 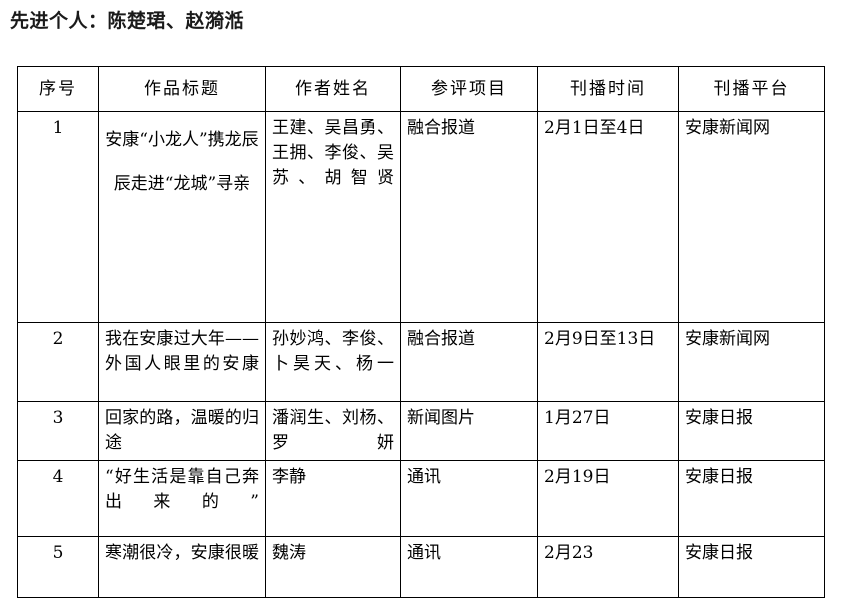 I want to click on cell-author: 潘润生、刘杨、罗妍, so click(x=333, y=431).